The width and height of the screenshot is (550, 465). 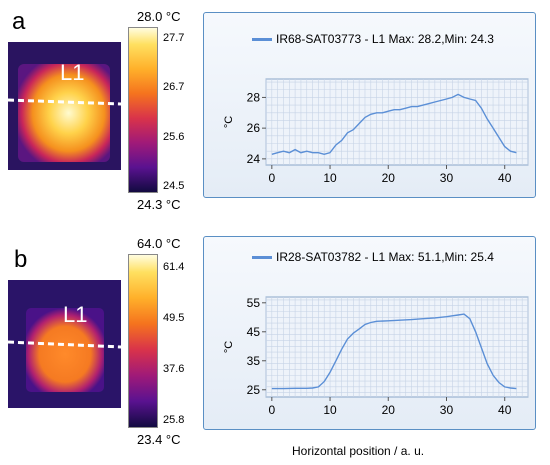 What do you see at coordinates (174, 87) in the screenshot?
I see `colorbar-tick: 26.7` at bounding box center [174, 87].